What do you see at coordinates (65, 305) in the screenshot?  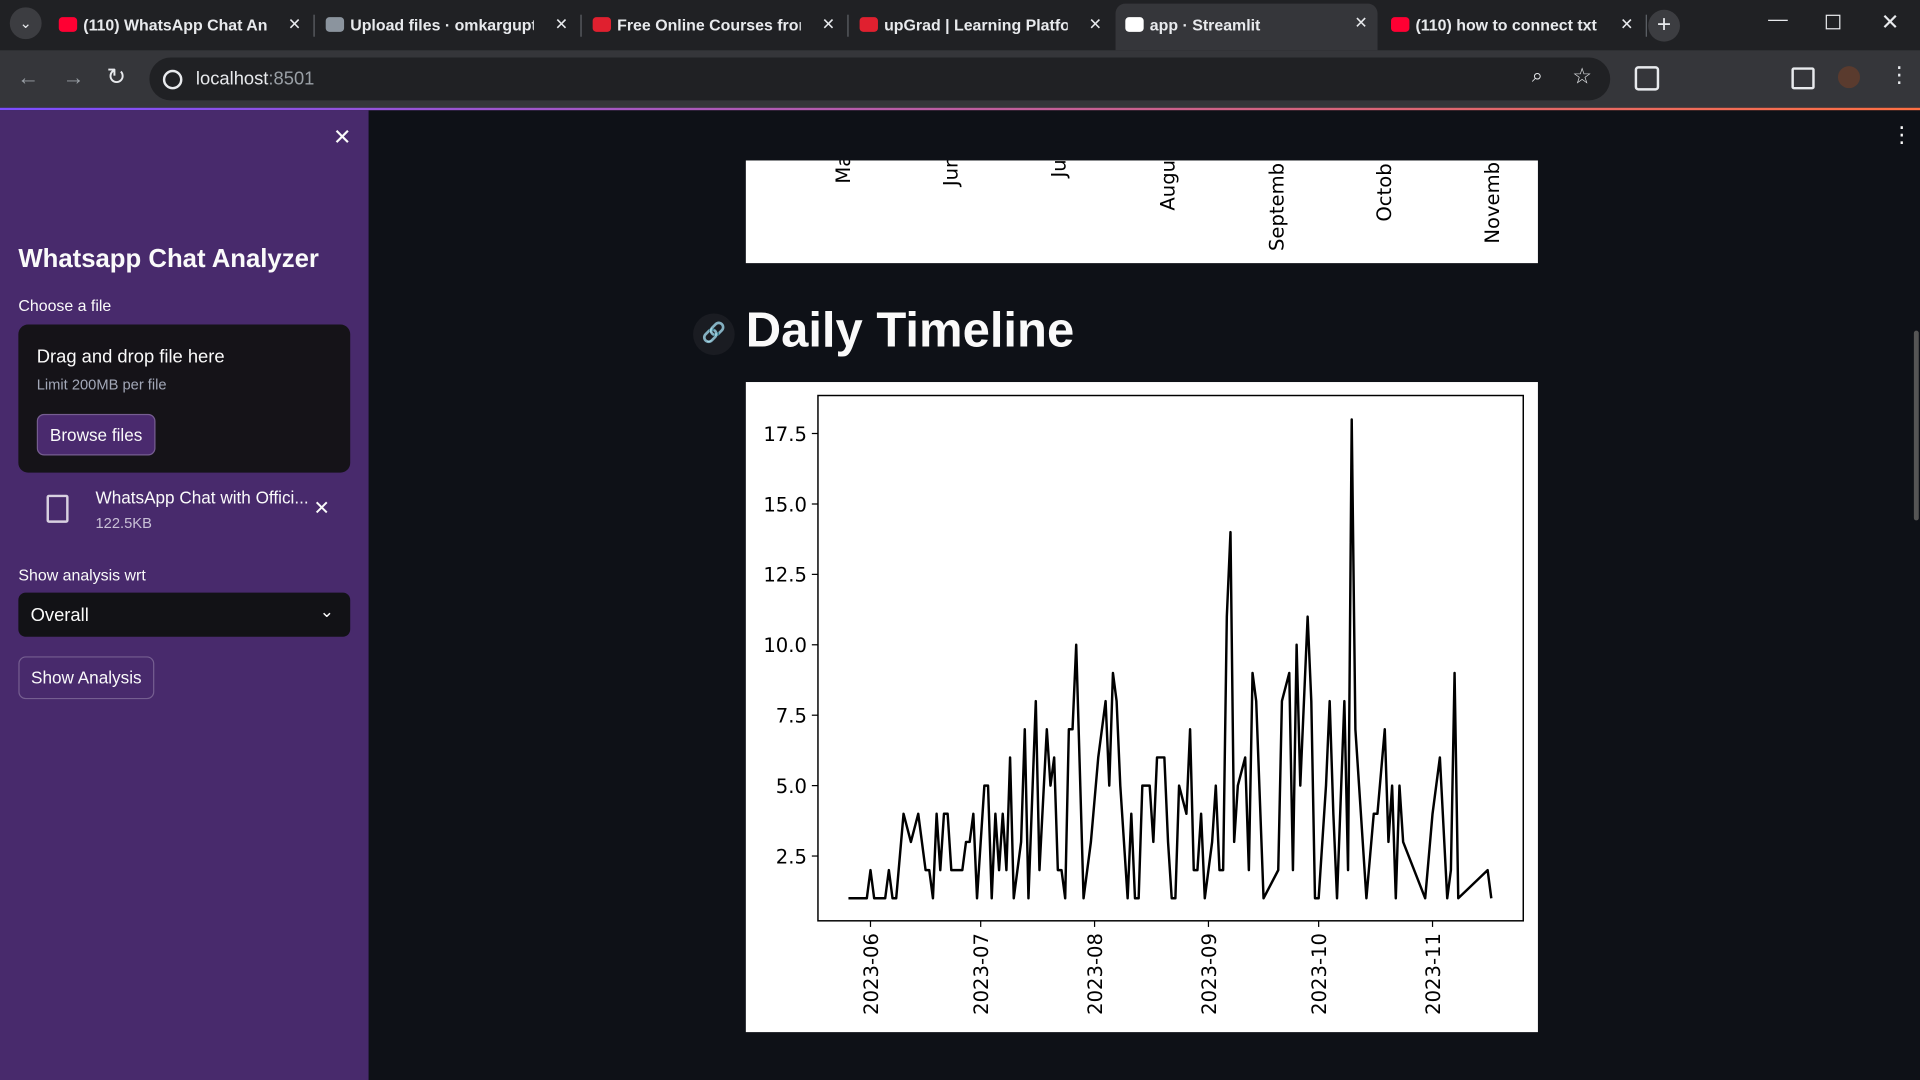 I see `file-label: Choose a file` at bounding box center [65, 305].